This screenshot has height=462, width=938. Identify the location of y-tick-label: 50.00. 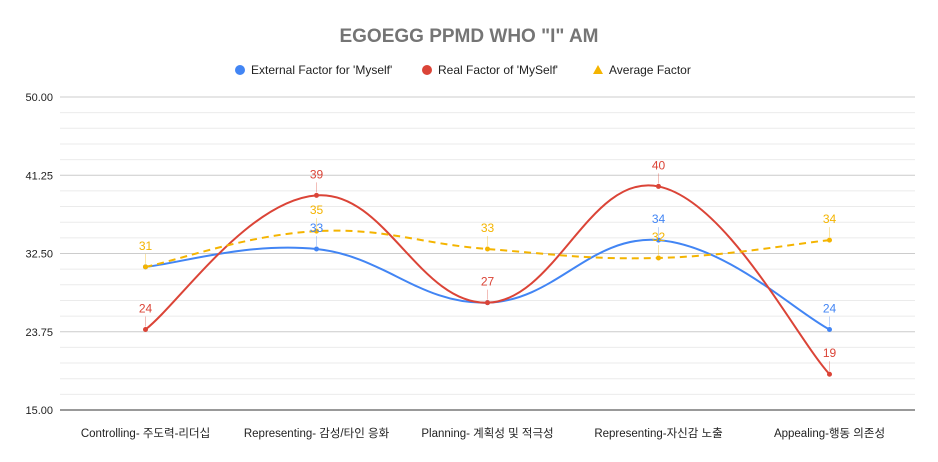
(39, 98).